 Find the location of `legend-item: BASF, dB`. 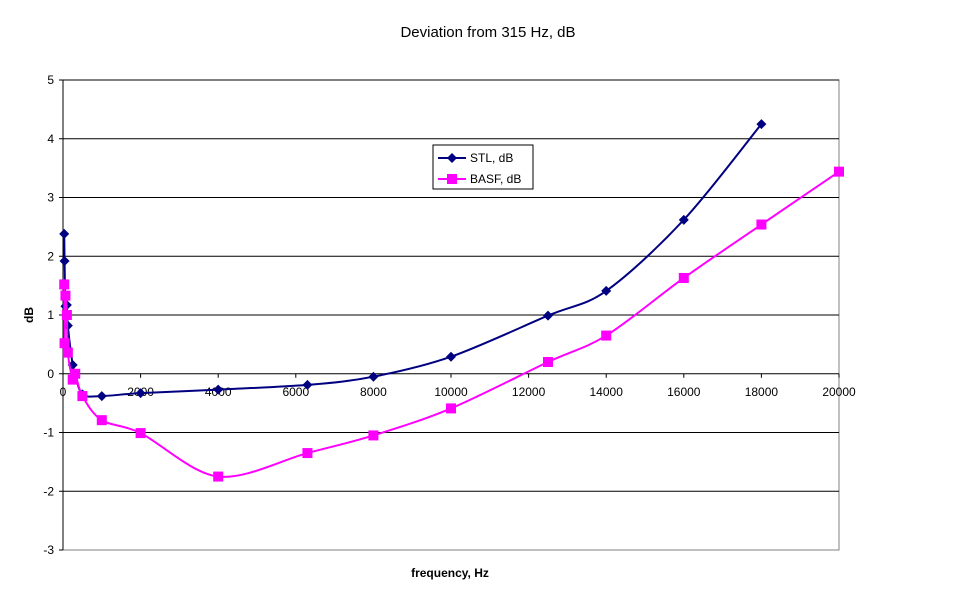

legend-item: BASF, dB is located at coordinates (479, 179).